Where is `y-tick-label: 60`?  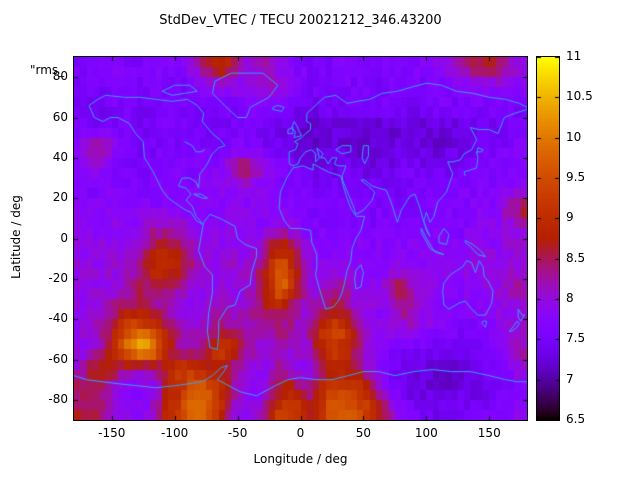
y-tick-label: 60 is located at coordinates (60, 116).